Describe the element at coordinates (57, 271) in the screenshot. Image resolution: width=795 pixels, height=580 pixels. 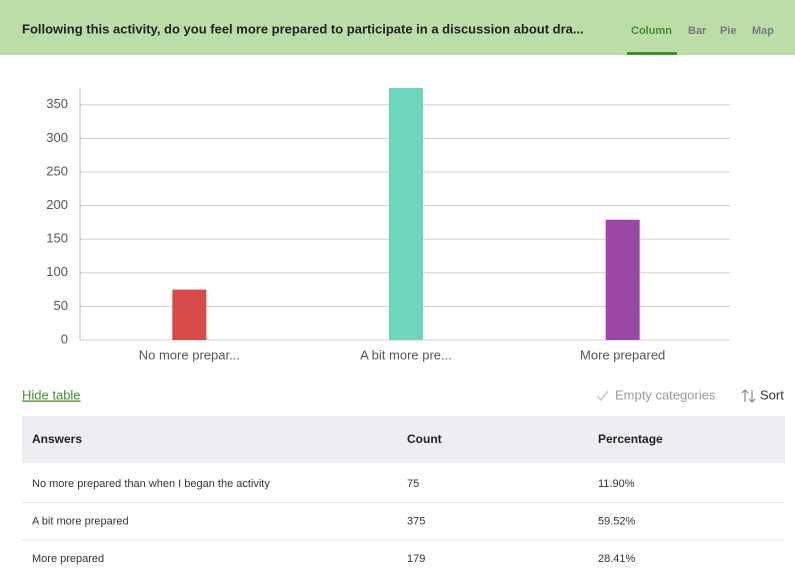
I see `y-tick-label: 100` at that location.